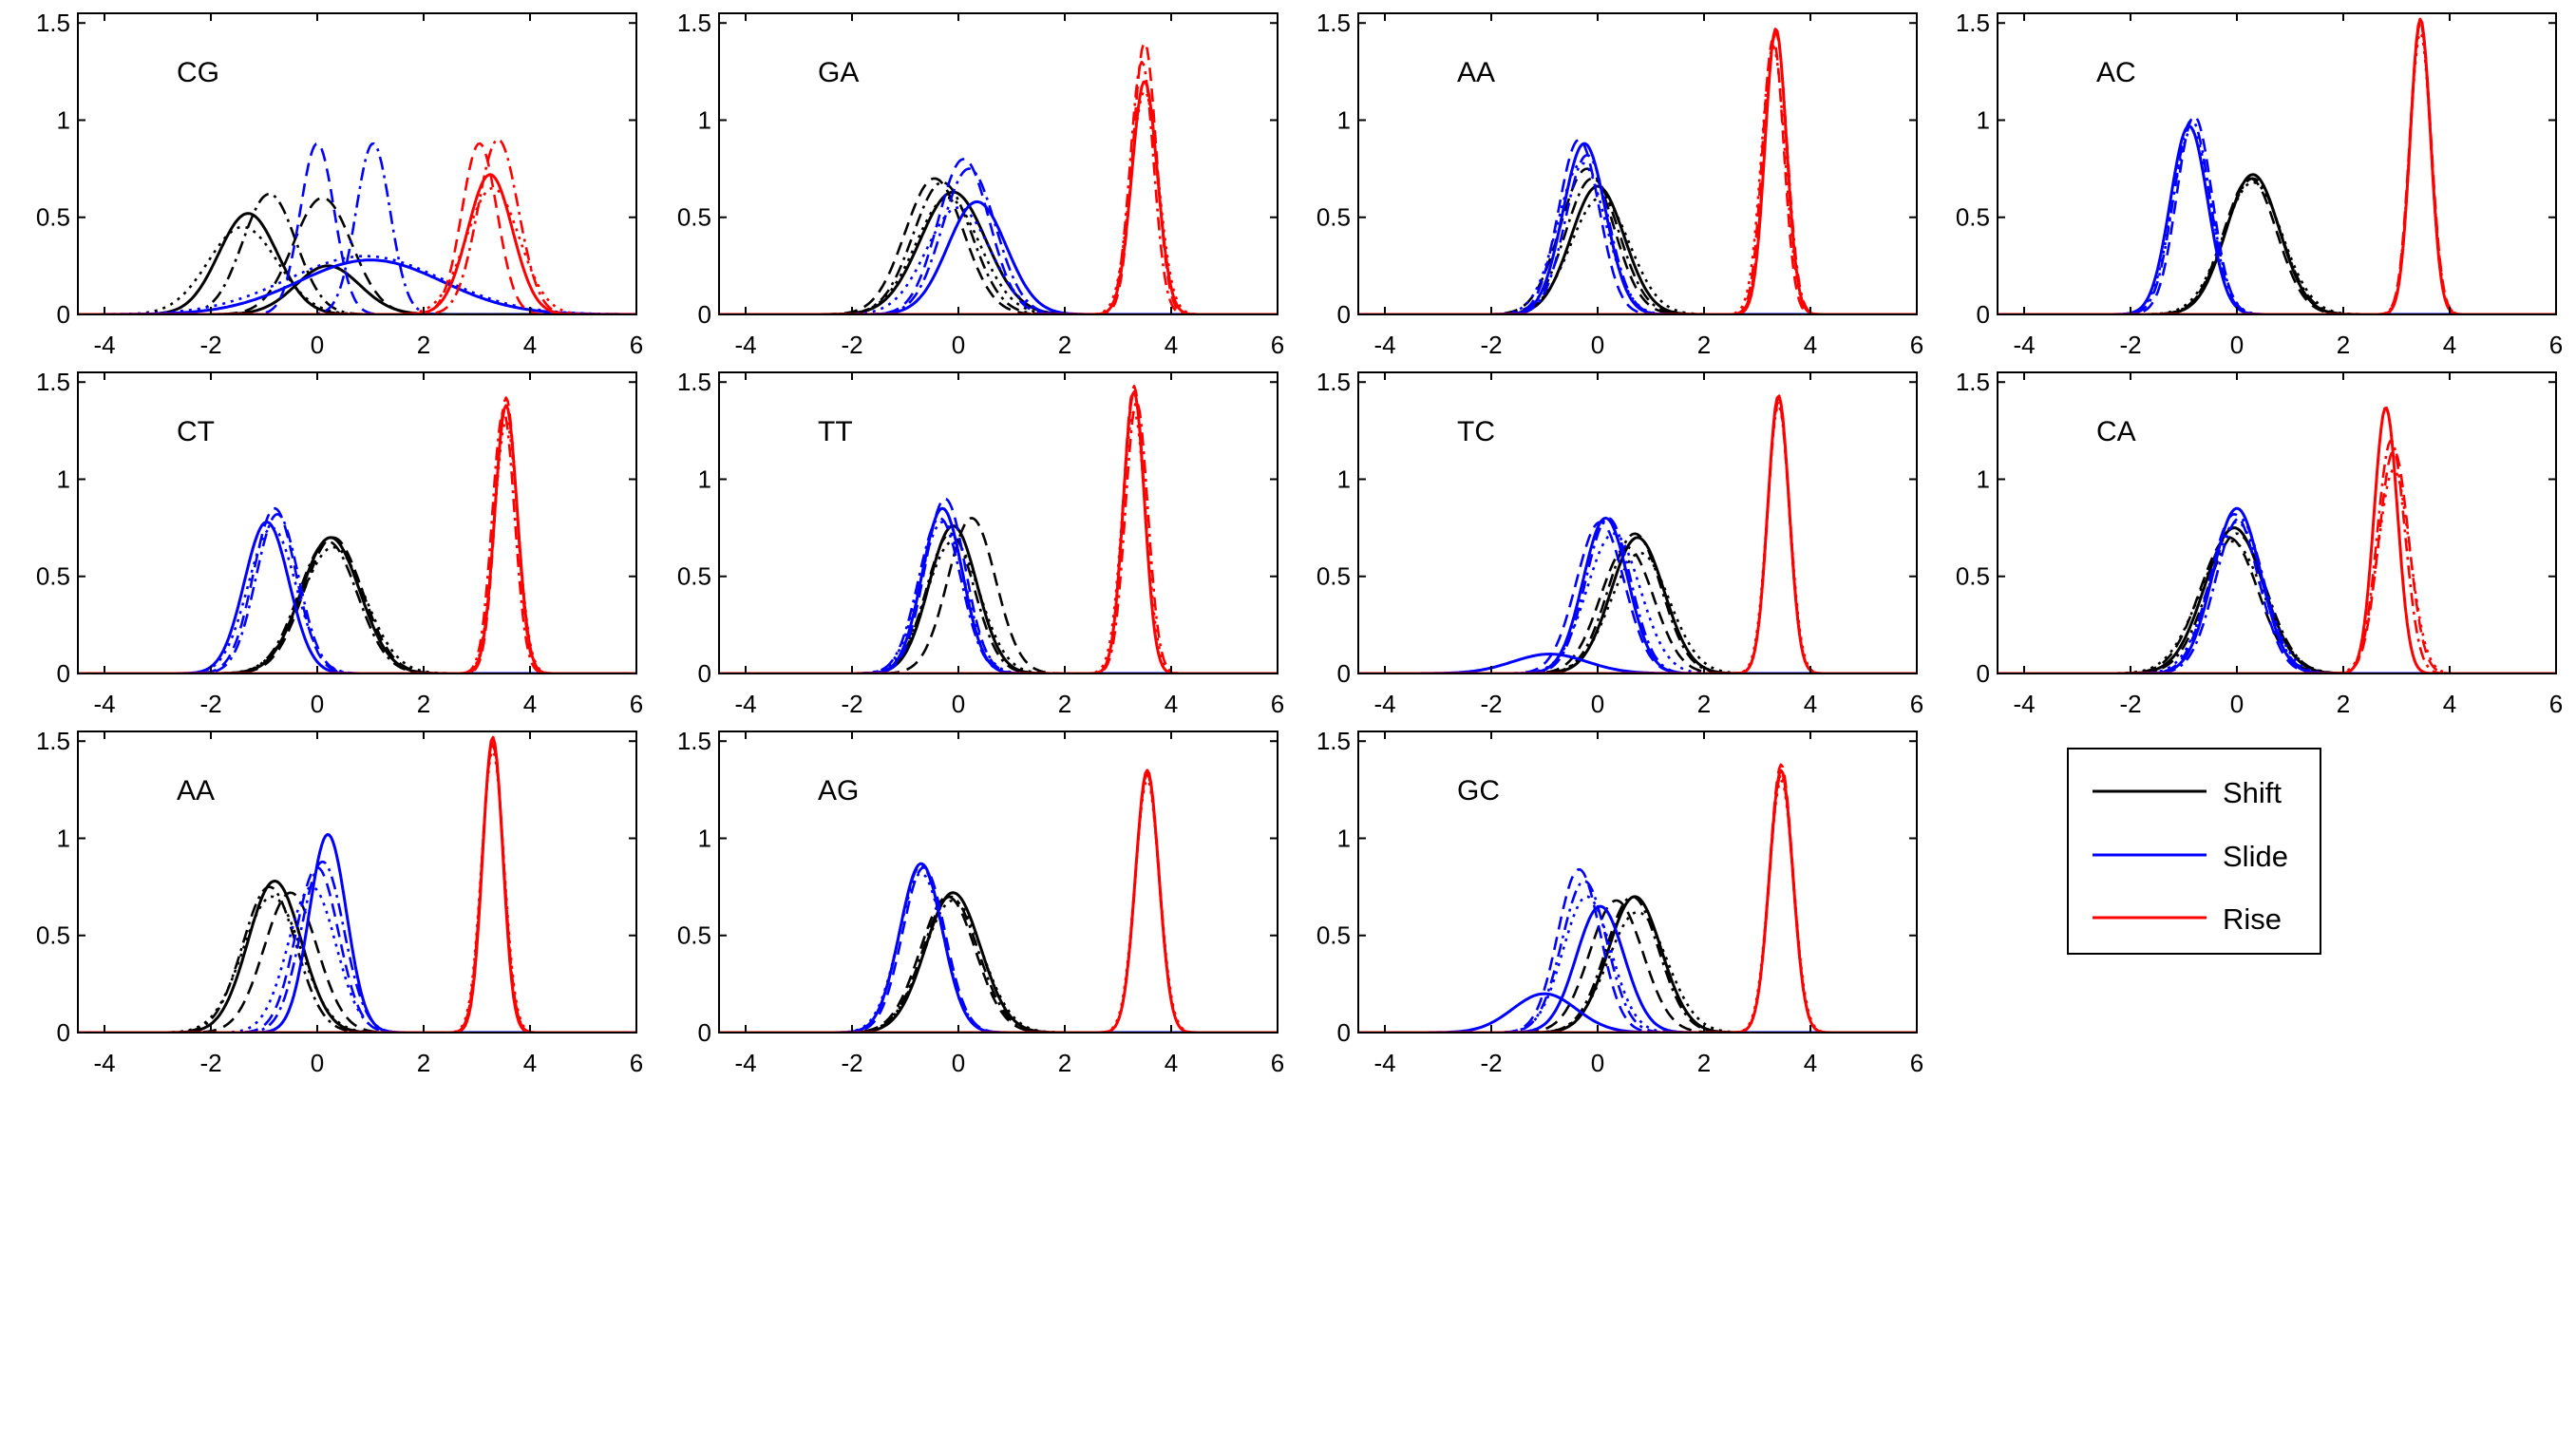 The height and width of the screenshot is (1442, 2576). What do you see at coordinates (1478, 790) in the screenshot?
I see `panel-label: GC` at bounding box center [1478, 790].